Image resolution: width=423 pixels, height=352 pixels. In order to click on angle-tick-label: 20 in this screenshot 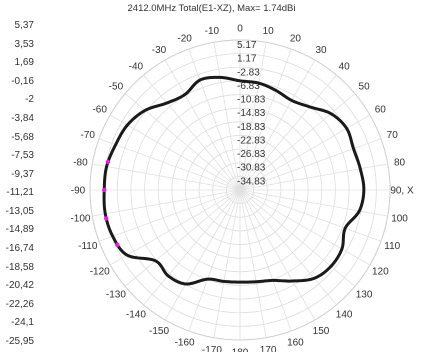, I will do `click(296, 38)`.